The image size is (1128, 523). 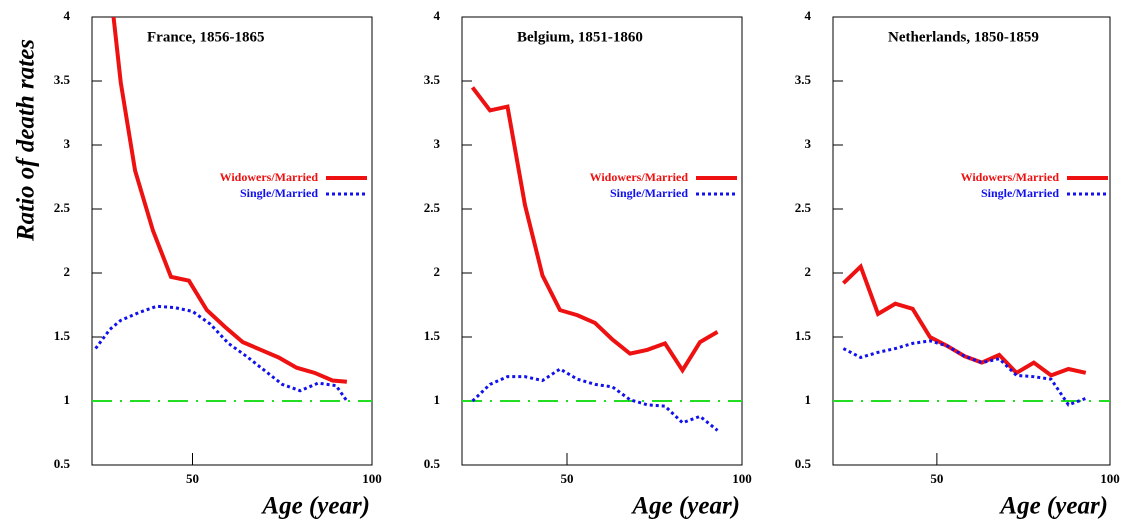 What do you see at coordinates (205, 37) in the screenshot?
I see `panel-title: France, 1856-1865` at bounding box center [205, 37].